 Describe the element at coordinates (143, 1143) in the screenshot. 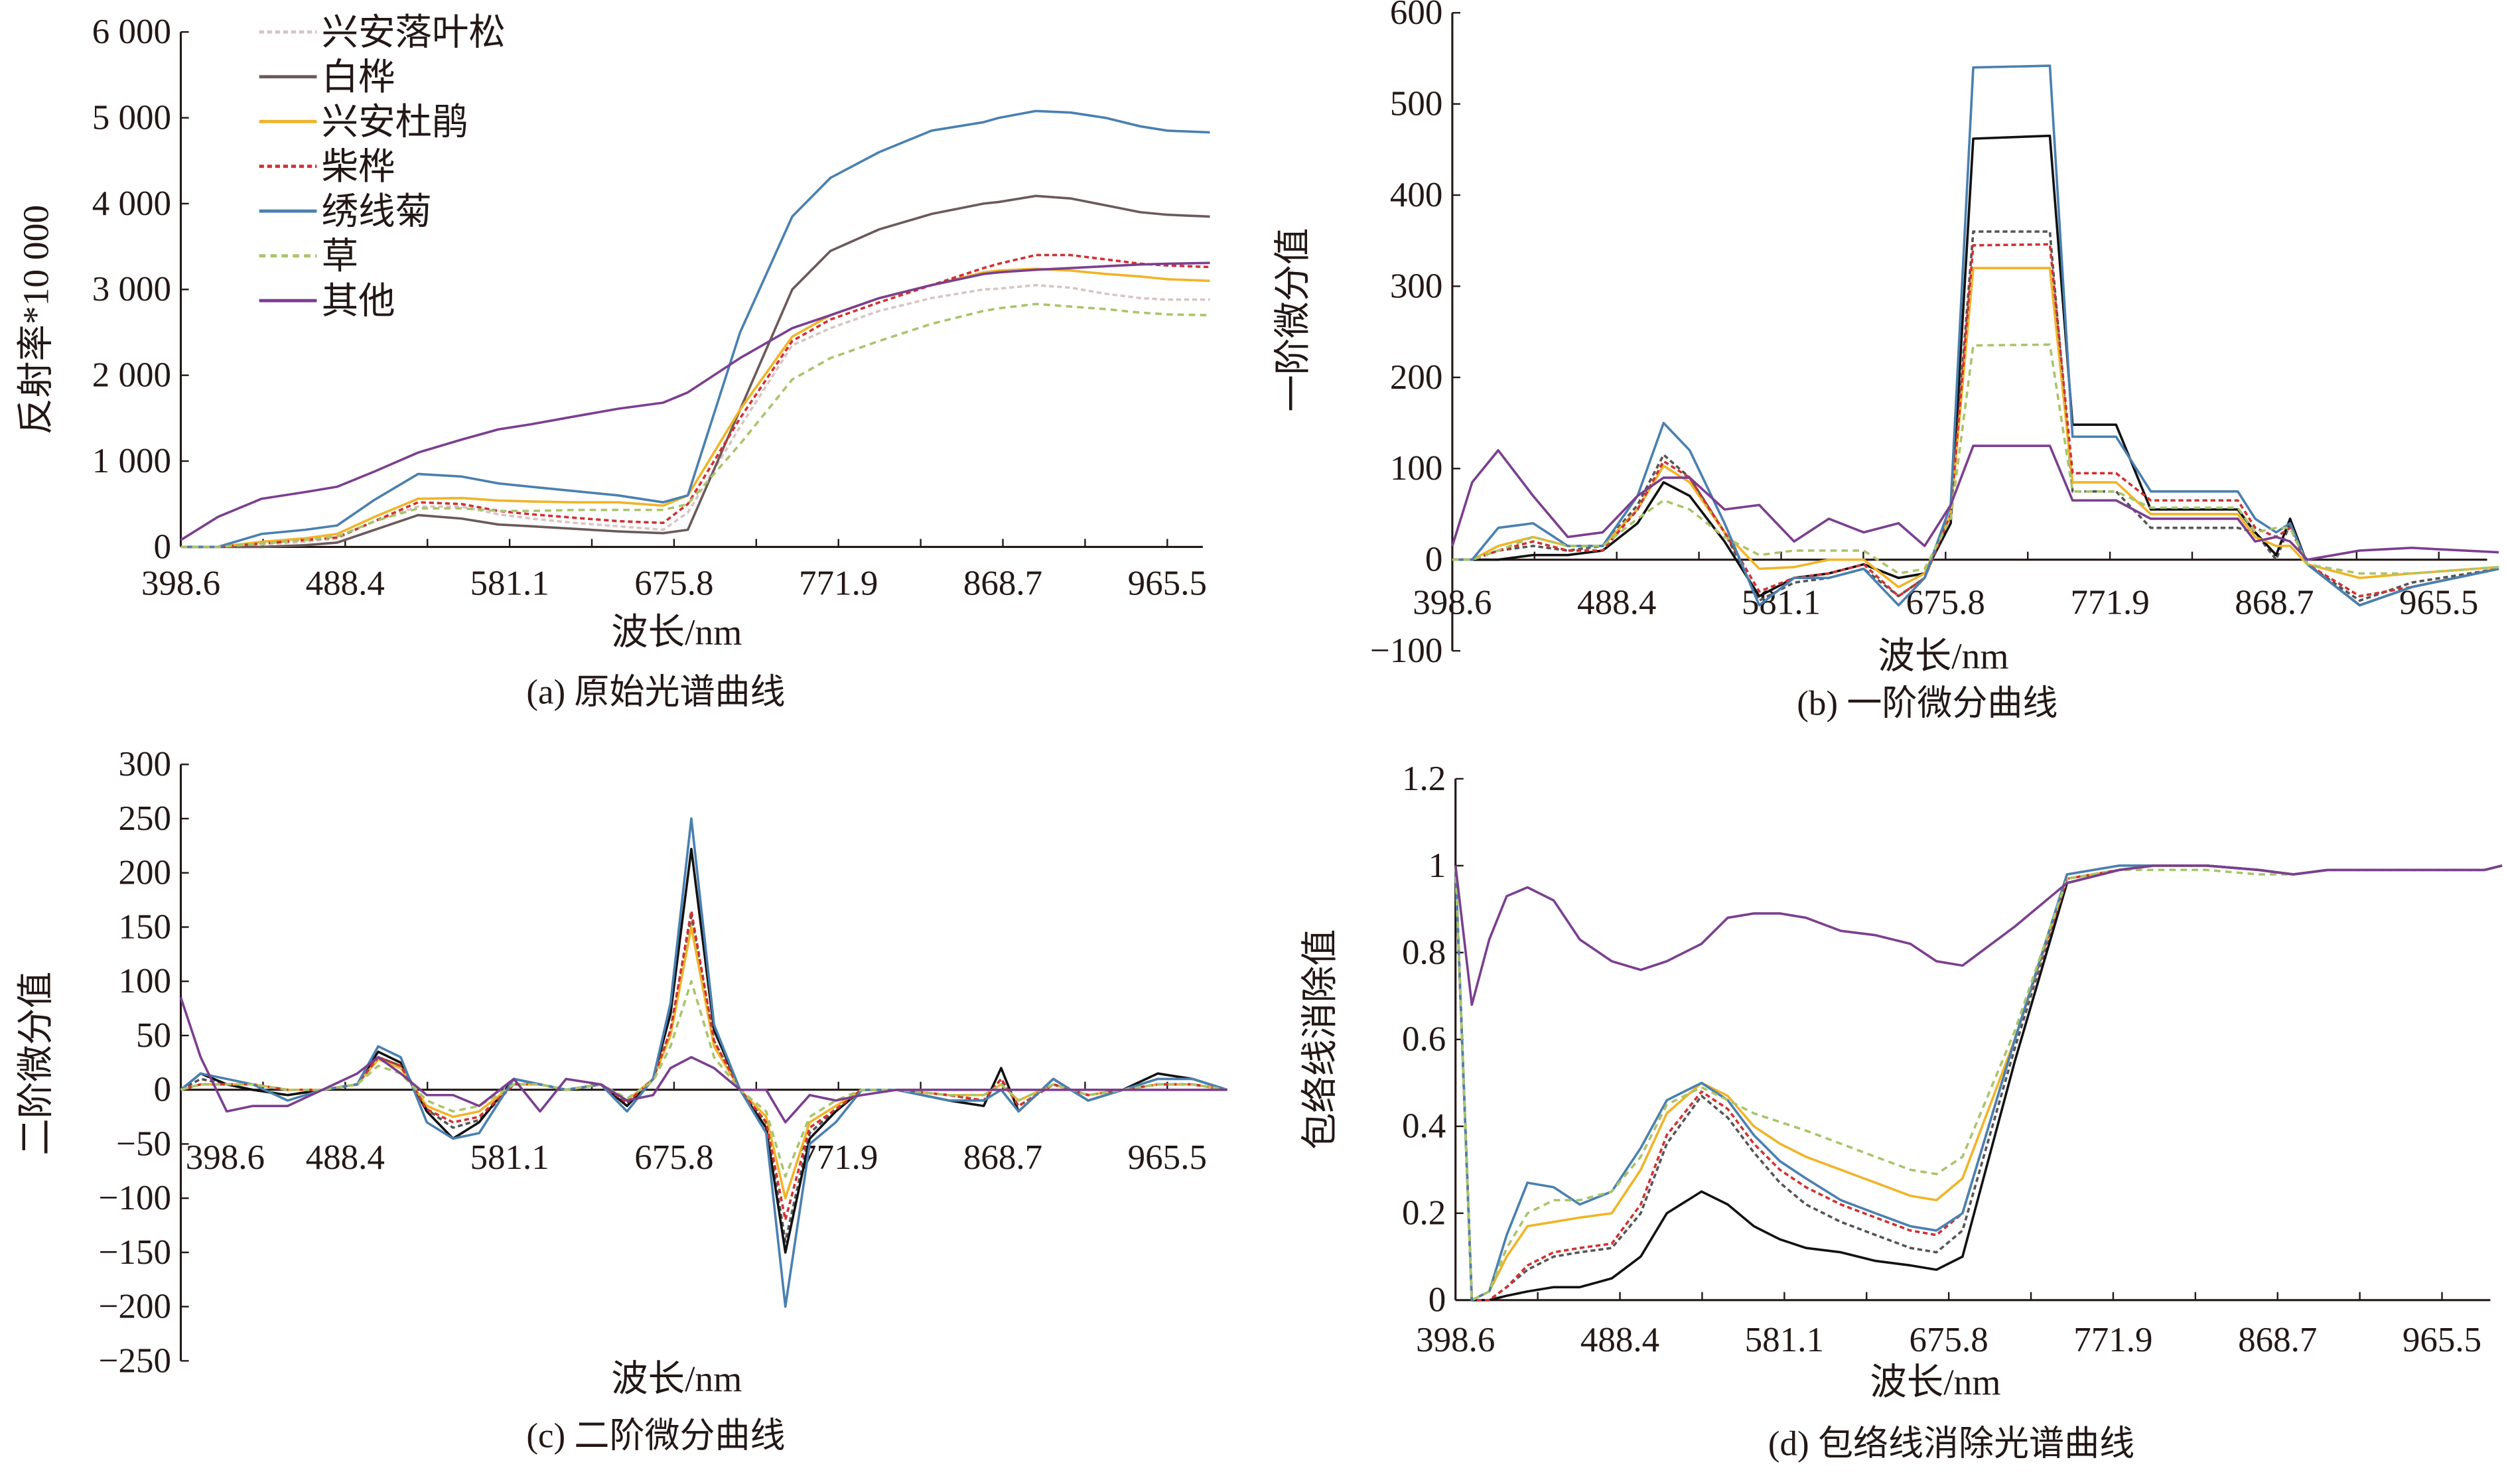

I see `y-tick-label: −50` at that location.